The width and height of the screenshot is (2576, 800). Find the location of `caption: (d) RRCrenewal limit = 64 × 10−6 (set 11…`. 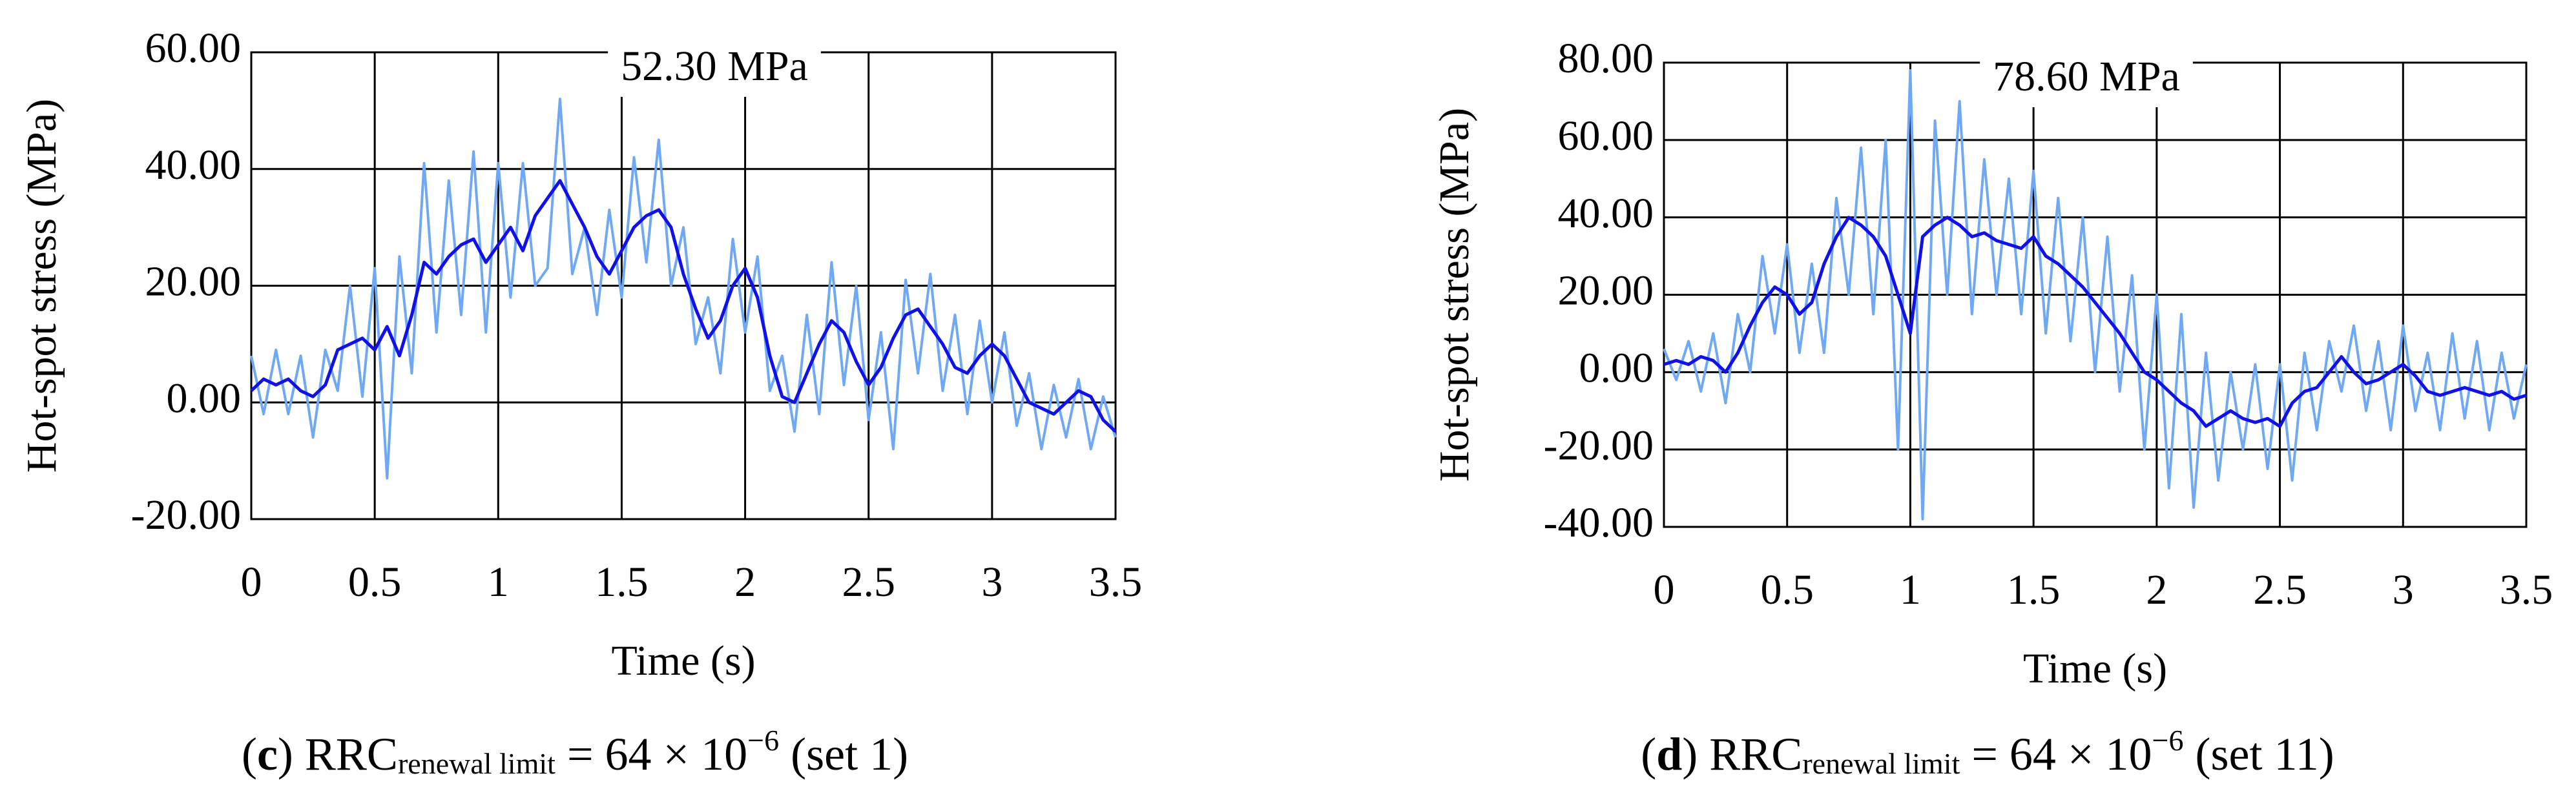

caption: (d) RRCrenewal limit = 64 × 10−6 (set 11… is located at coordinates (1987, 752).